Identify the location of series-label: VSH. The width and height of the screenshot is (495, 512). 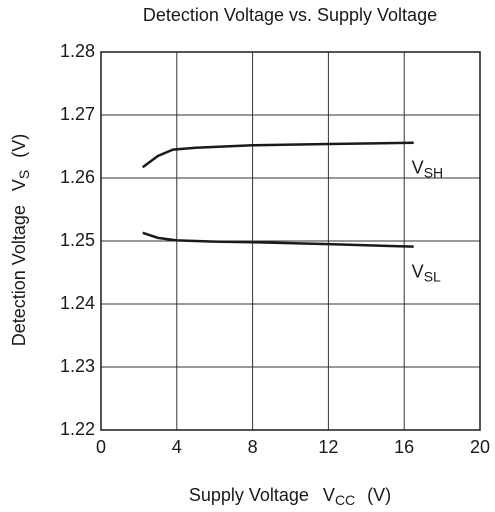
(427, 168).